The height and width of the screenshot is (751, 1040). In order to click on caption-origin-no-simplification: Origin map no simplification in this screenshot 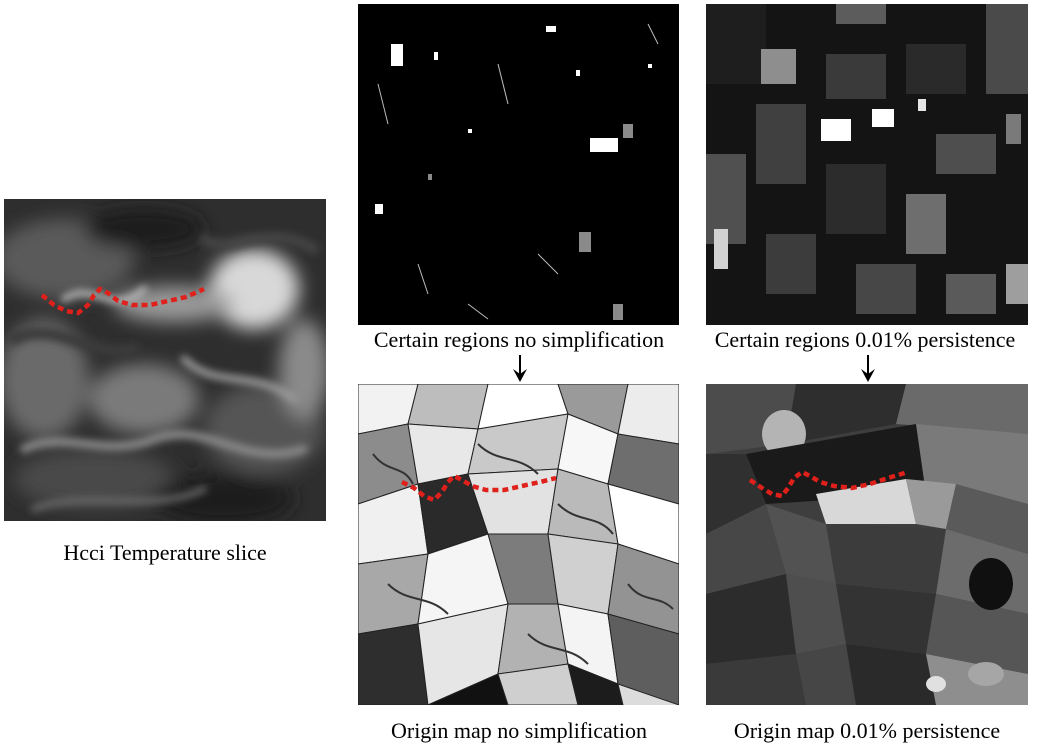, I will do `click(519, 730)`.